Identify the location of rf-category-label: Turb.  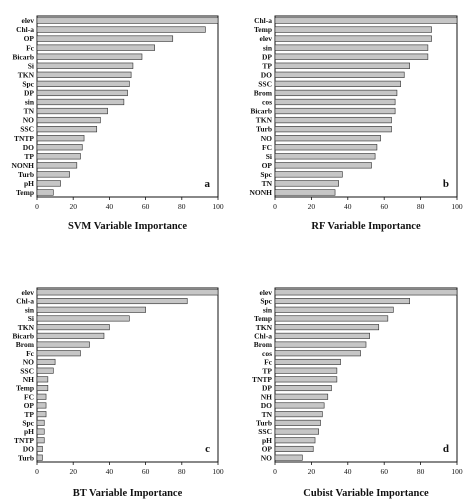
(264, 129).